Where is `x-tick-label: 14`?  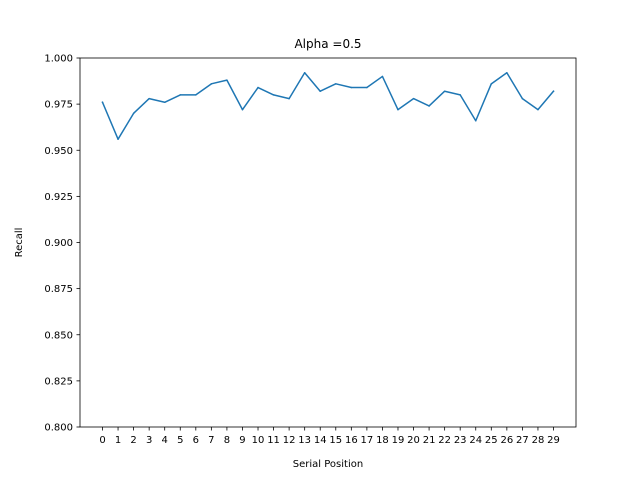
x-tick-label: 14 is located at coordinates (320, 440).